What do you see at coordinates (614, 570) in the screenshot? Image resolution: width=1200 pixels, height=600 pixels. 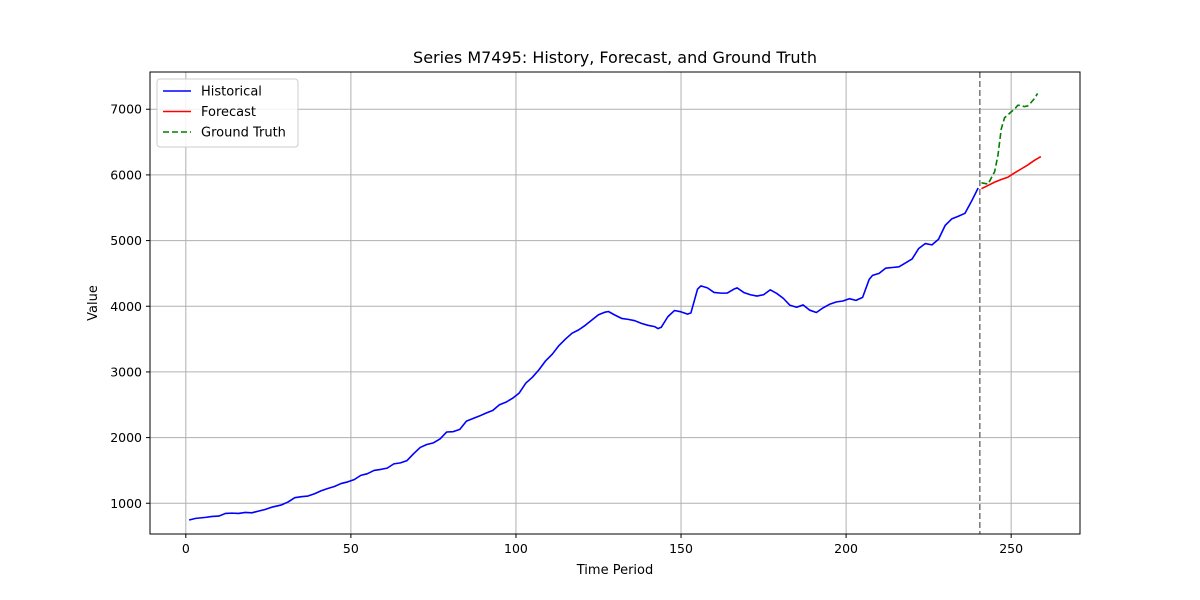 I see `x-axis-label: Time Period` at bounding box center [614, 570].